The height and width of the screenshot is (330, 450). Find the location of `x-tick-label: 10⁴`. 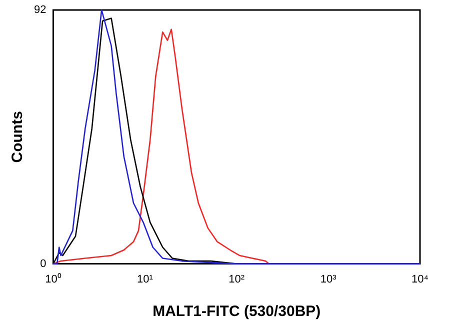

x-tick-label: 10⁴ is located at coordinates (420, 279).